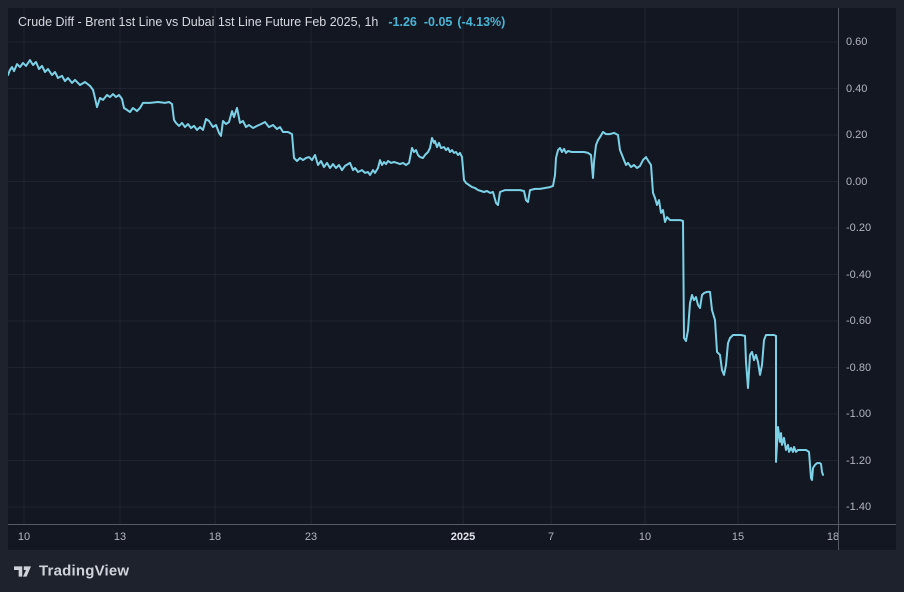 This screenshot has width=904, height=592. What do you see at coordinates (859, 507) in the screenshot?
I see `price-tick-label: -1.40` at bounding box center [859, 507].